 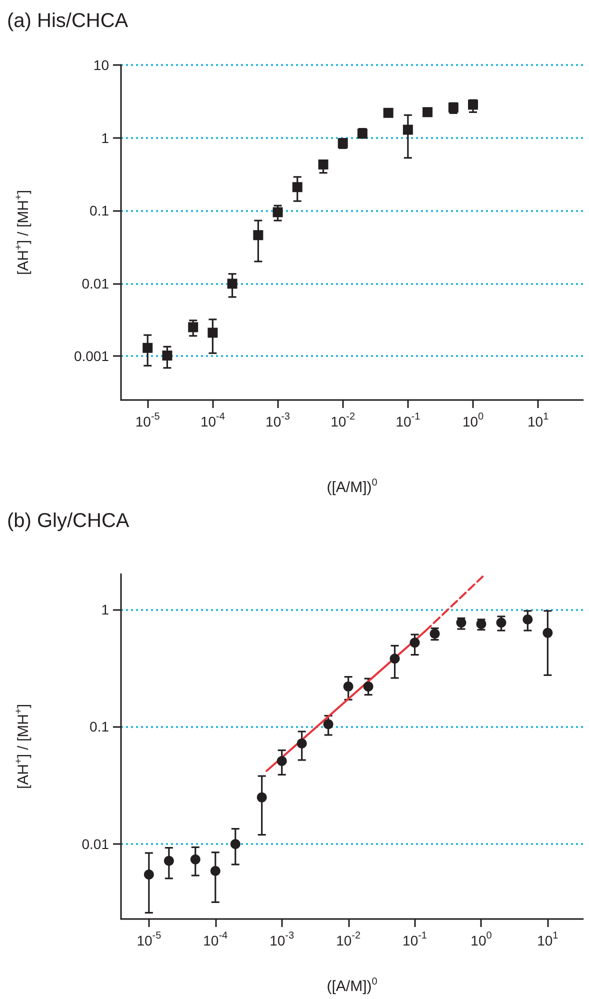 What do you see at coordinates (68, 21) in the screenshot?
I see `chart-title: (a) His/CHCA` at bounding box center [68, 21].